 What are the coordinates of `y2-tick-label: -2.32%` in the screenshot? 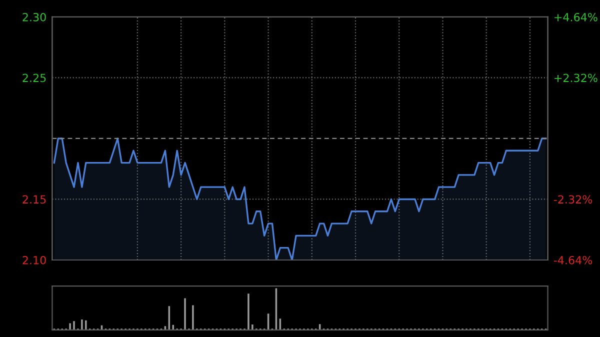 It's located at (573, 199).